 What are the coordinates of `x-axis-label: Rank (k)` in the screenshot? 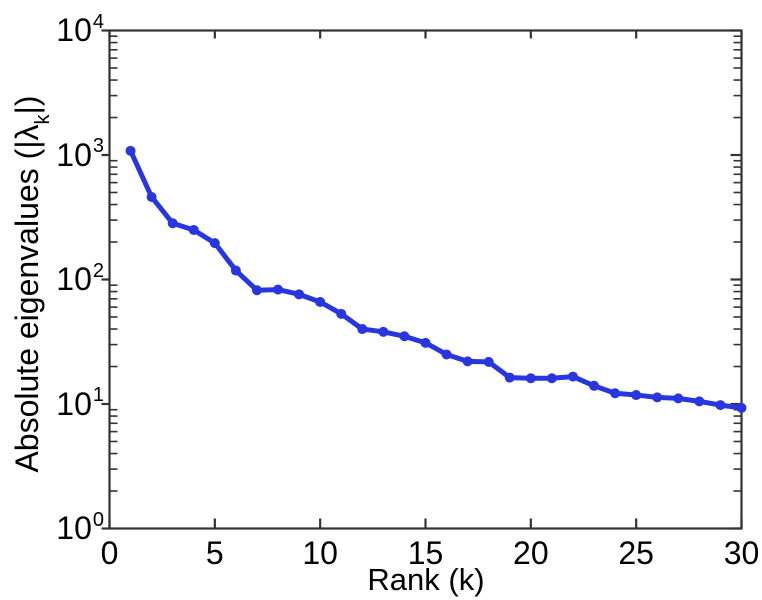 It's located at (426, 579).